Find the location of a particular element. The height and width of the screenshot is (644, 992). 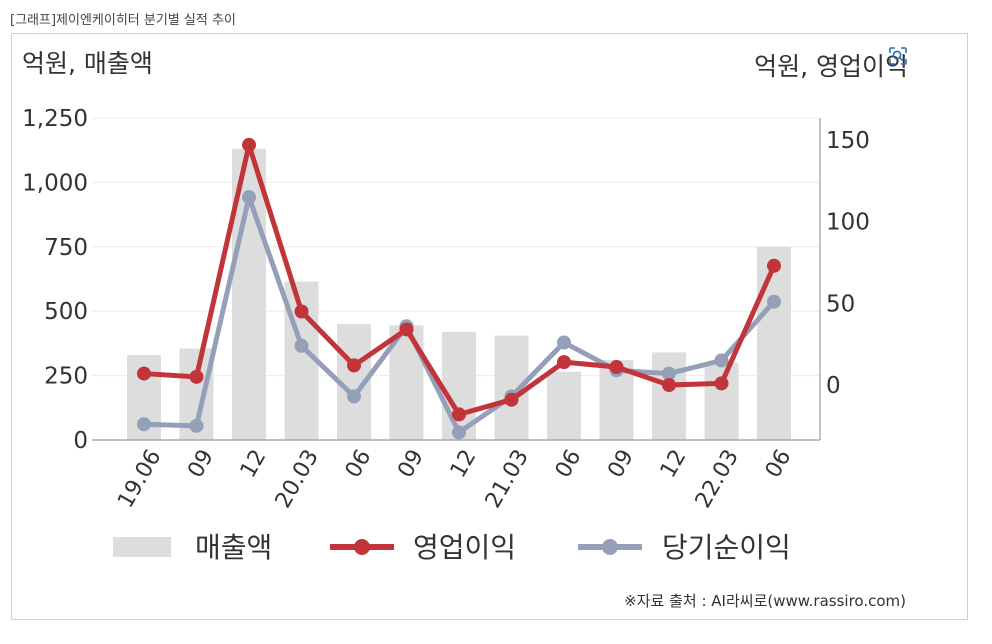

left-tick-label: 1,000 is located at coordinates (55, 183).